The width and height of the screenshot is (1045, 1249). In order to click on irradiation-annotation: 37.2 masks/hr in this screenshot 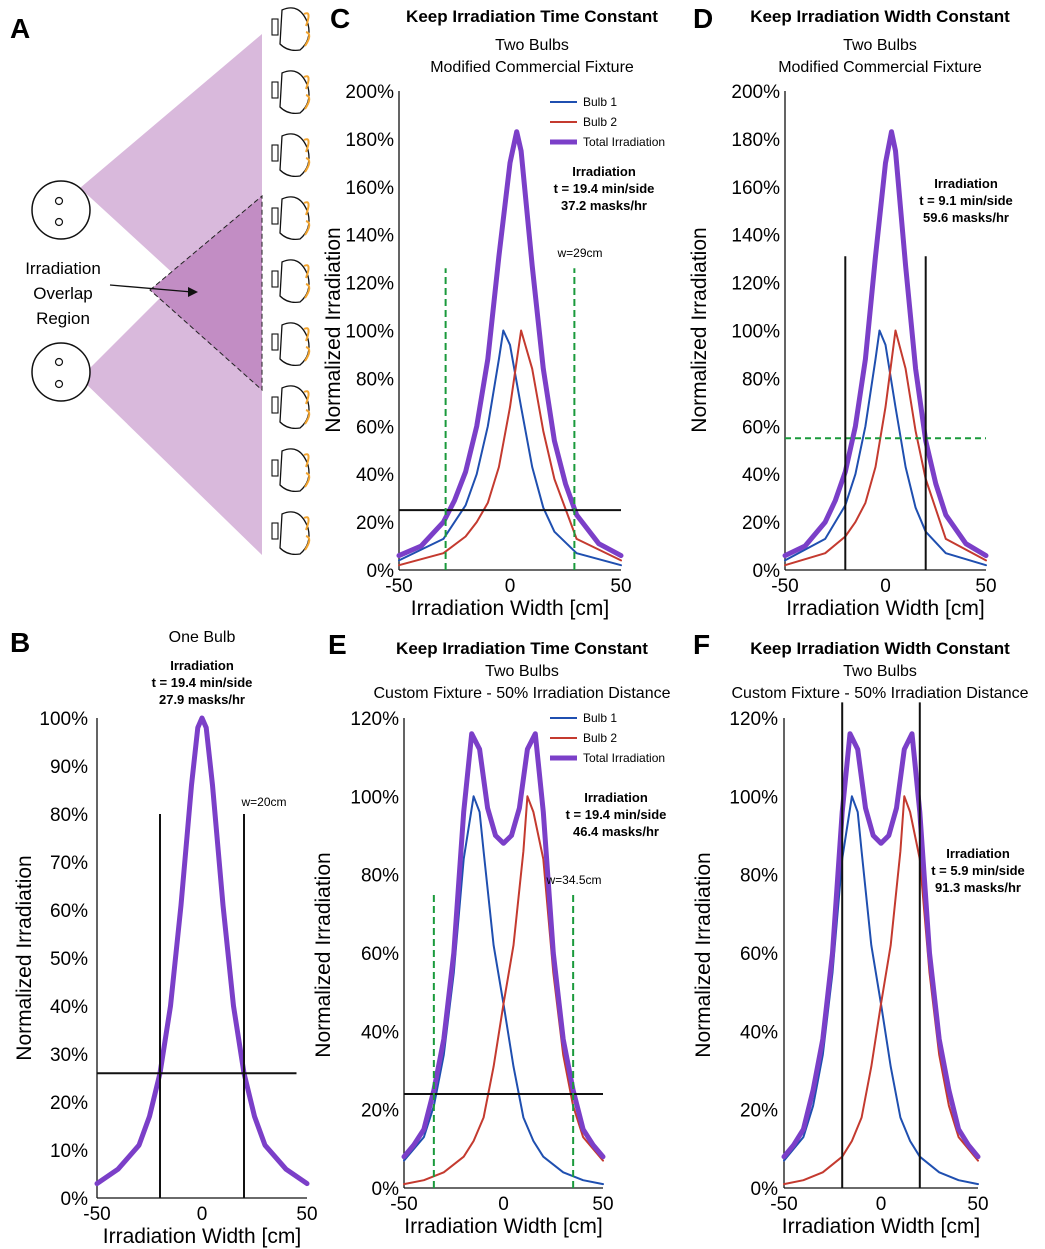, I will do `click(604, 205)`.